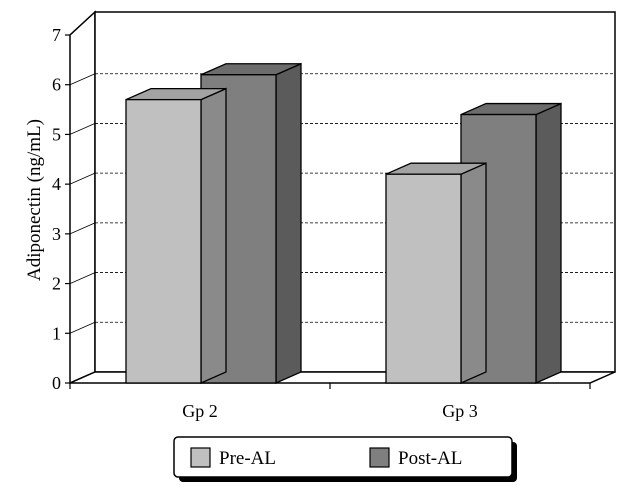  What do you see at coordinates (56, 85) in the screenshot?
I see `y-tick-label: 6` at bounding box center [56, 85].